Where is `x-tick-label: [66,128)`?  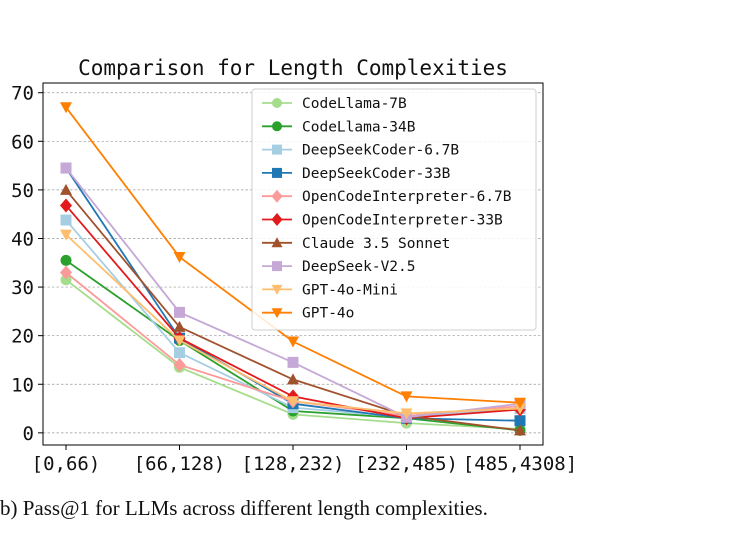
x-tick-label: [66,128) is located at coordinates (180, 464).